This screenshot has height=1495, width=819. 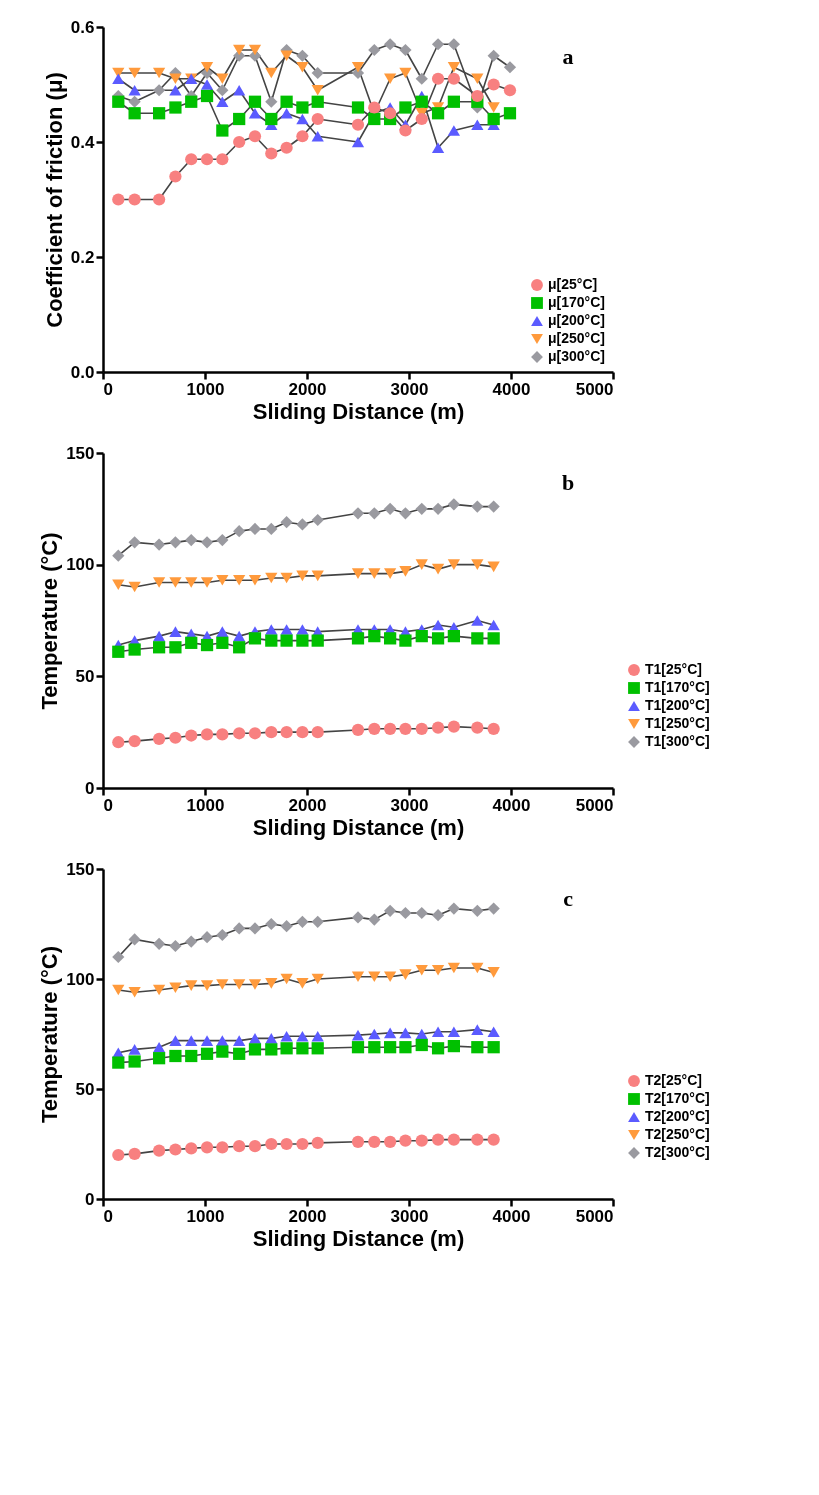 I want to click on y-tick-label: 0.6, so click(x=82, y=27).